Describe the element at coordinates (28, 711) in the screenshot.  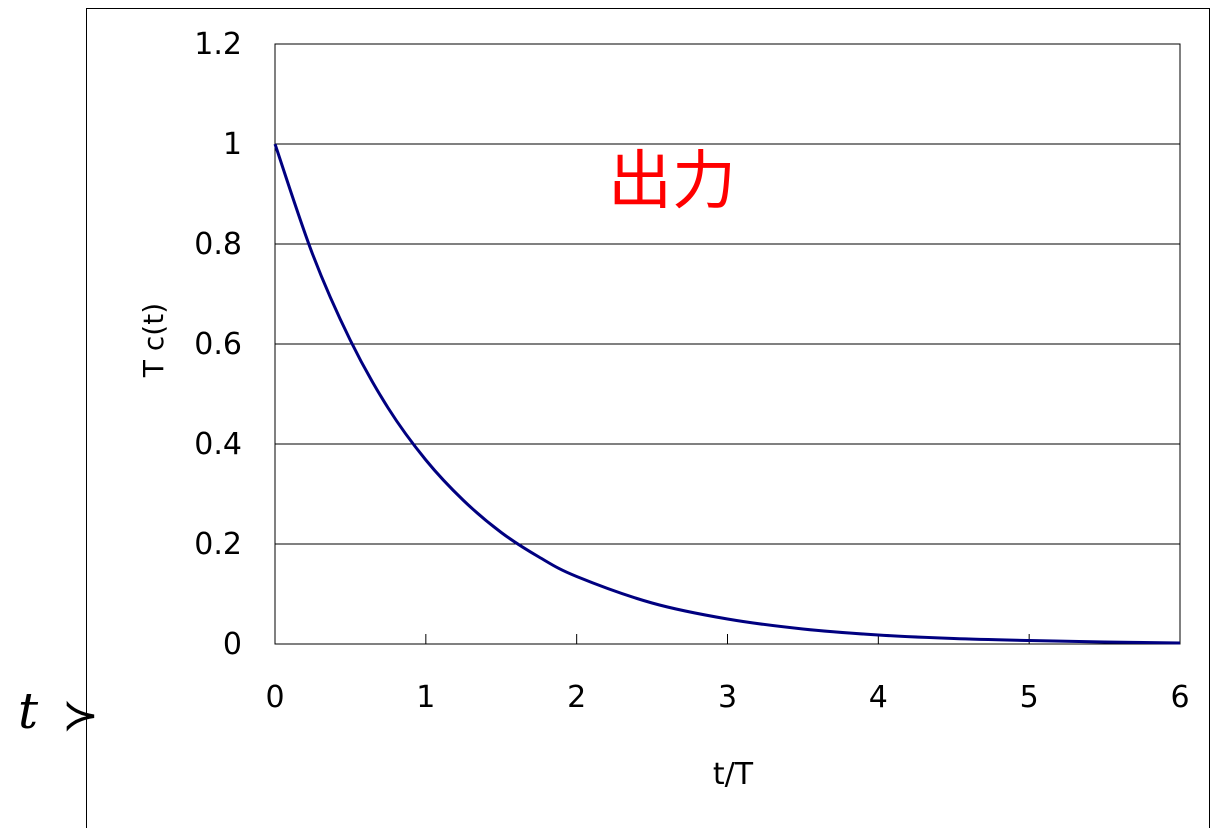
I see `italic-t-glyph: t` at that location.